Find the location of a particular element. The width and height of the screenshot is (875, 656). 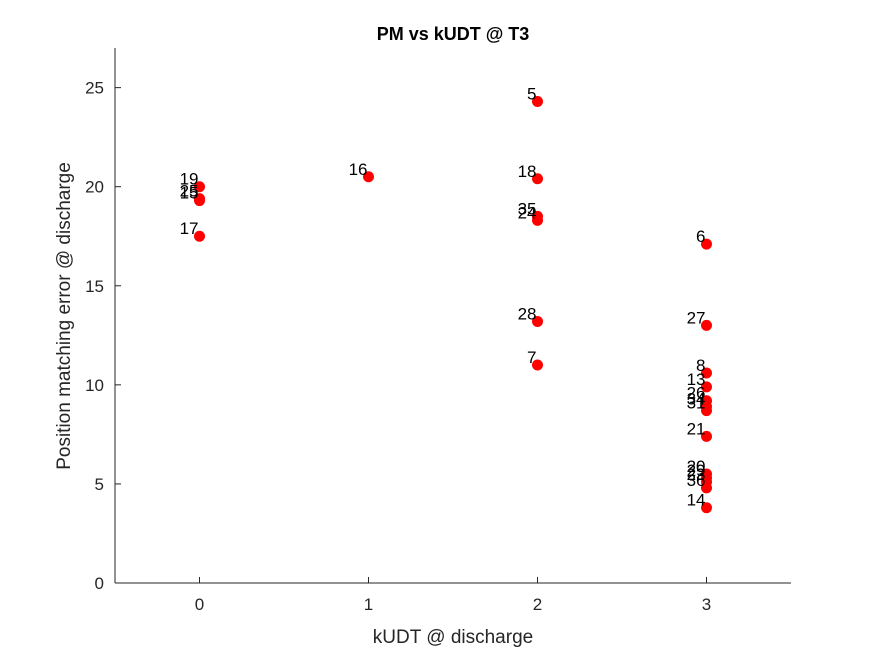

y-tick-label: 10 is located at coordinates (94, 385).